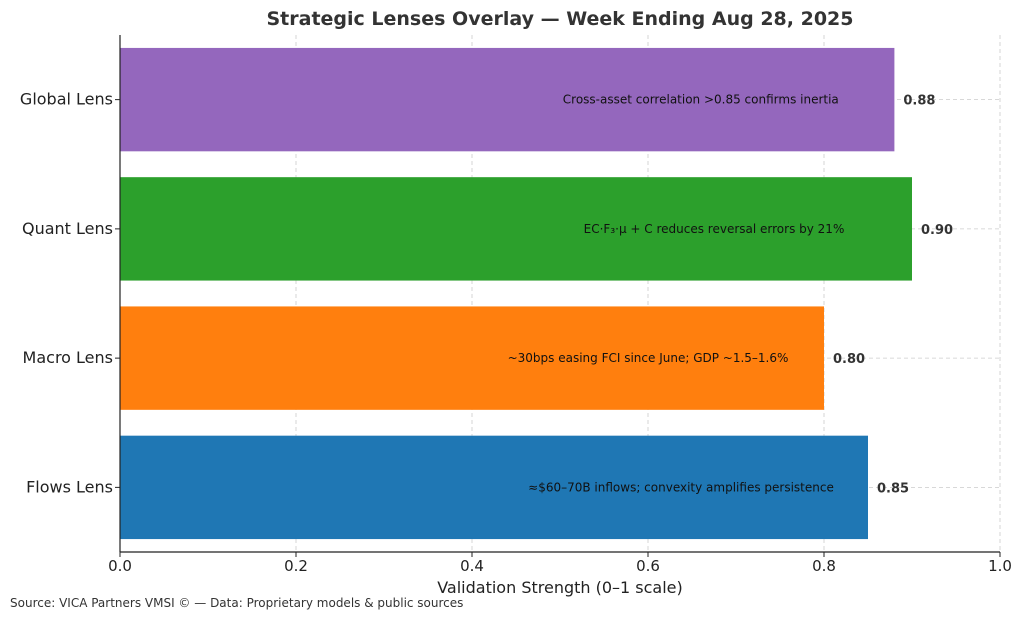  What do you see at coordinates (849, 359) in the screenshot?
I see `value-label: 0.80` at bounding box center [849, 359].